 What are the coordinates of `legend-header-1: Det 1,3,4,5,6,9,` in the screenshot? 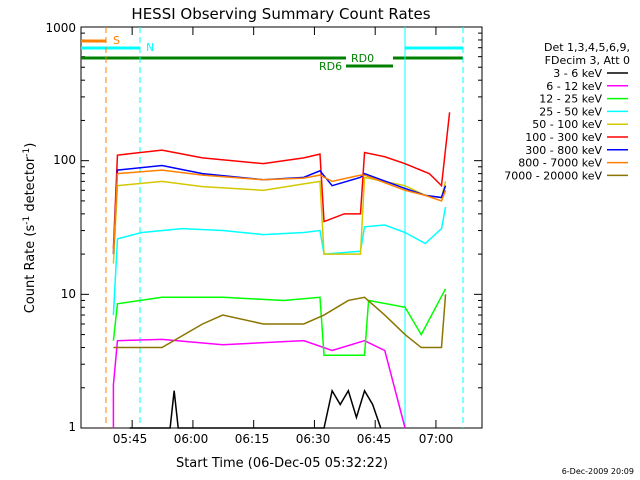 It's located at (587, 47).